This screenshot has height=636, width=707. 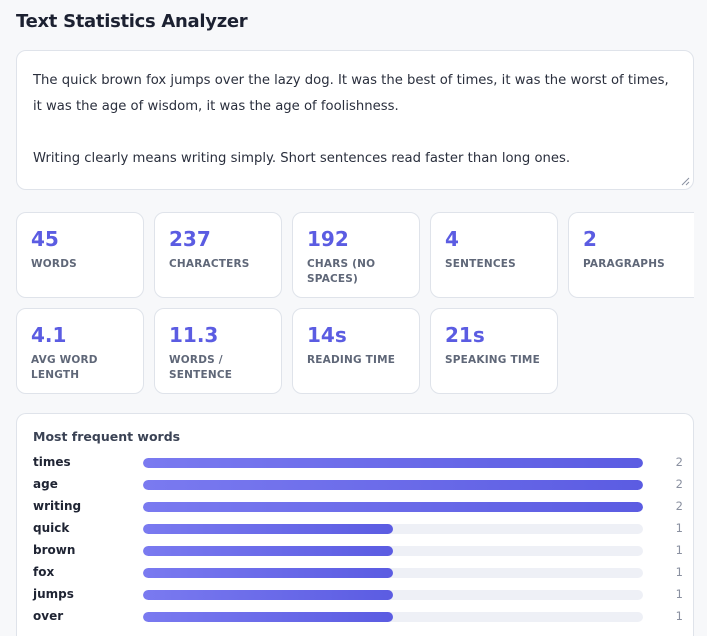 What do you see at coordinates (201, 367) in the screenshot?
I see `stat-label: WORDS / SENTENCE` at bounding box center [201, 367].